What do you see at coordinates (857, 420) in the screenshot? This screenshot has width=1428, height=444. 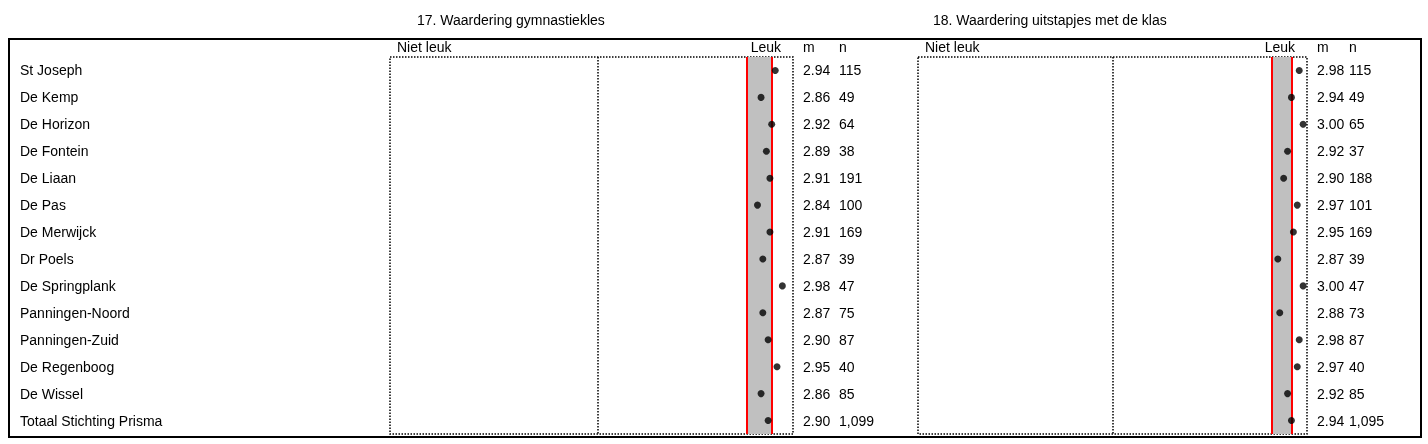 I see `data-label: 1,099` at bounding box center [857, 420].